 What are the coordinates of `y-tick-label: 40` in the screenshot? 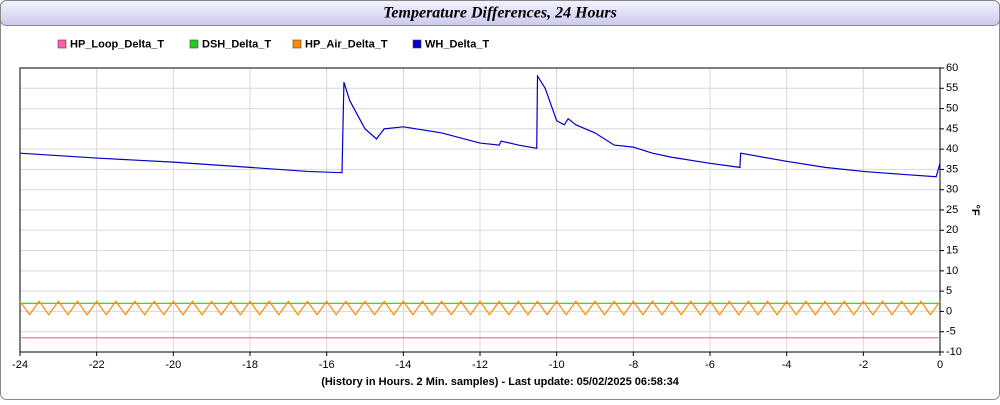 It's located at (952, 149).